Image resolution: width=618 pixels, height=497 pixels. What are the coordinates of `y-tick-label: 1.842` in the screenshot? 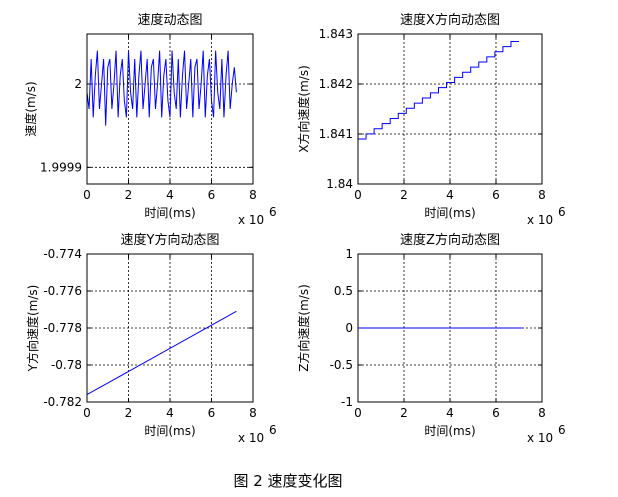 It's located at (336, 84).